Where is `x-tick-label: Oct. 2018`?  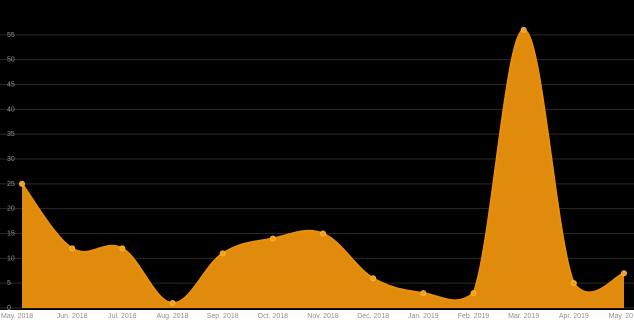 x-tick-label: Oct. 2018 is located at coordinates (273, 316).